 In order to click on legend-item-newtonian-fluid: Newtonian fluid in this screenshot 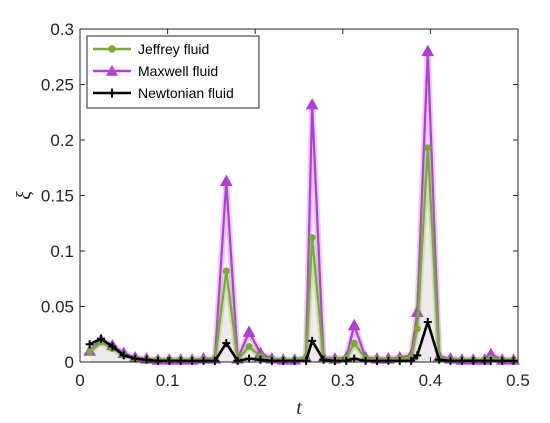, I will do `click(163, 93)`.